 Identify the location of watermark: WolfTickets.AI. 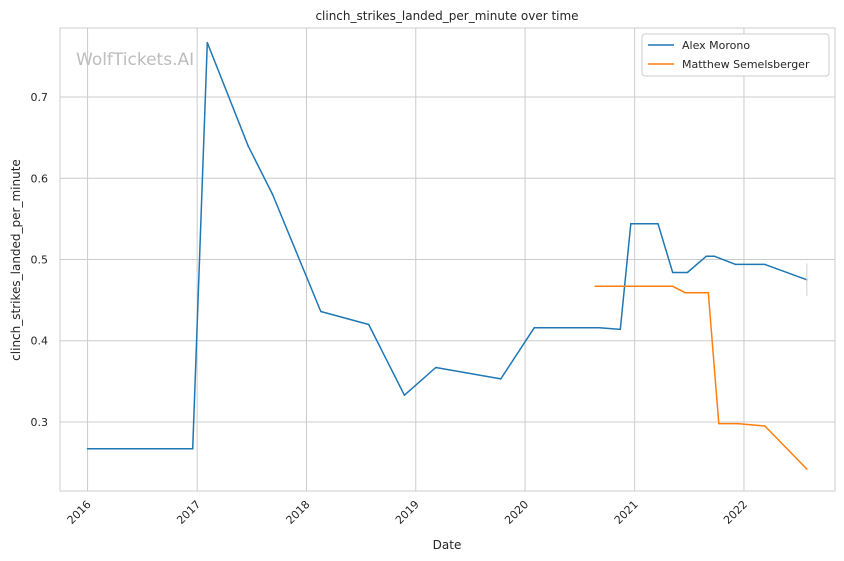
(135, 60).